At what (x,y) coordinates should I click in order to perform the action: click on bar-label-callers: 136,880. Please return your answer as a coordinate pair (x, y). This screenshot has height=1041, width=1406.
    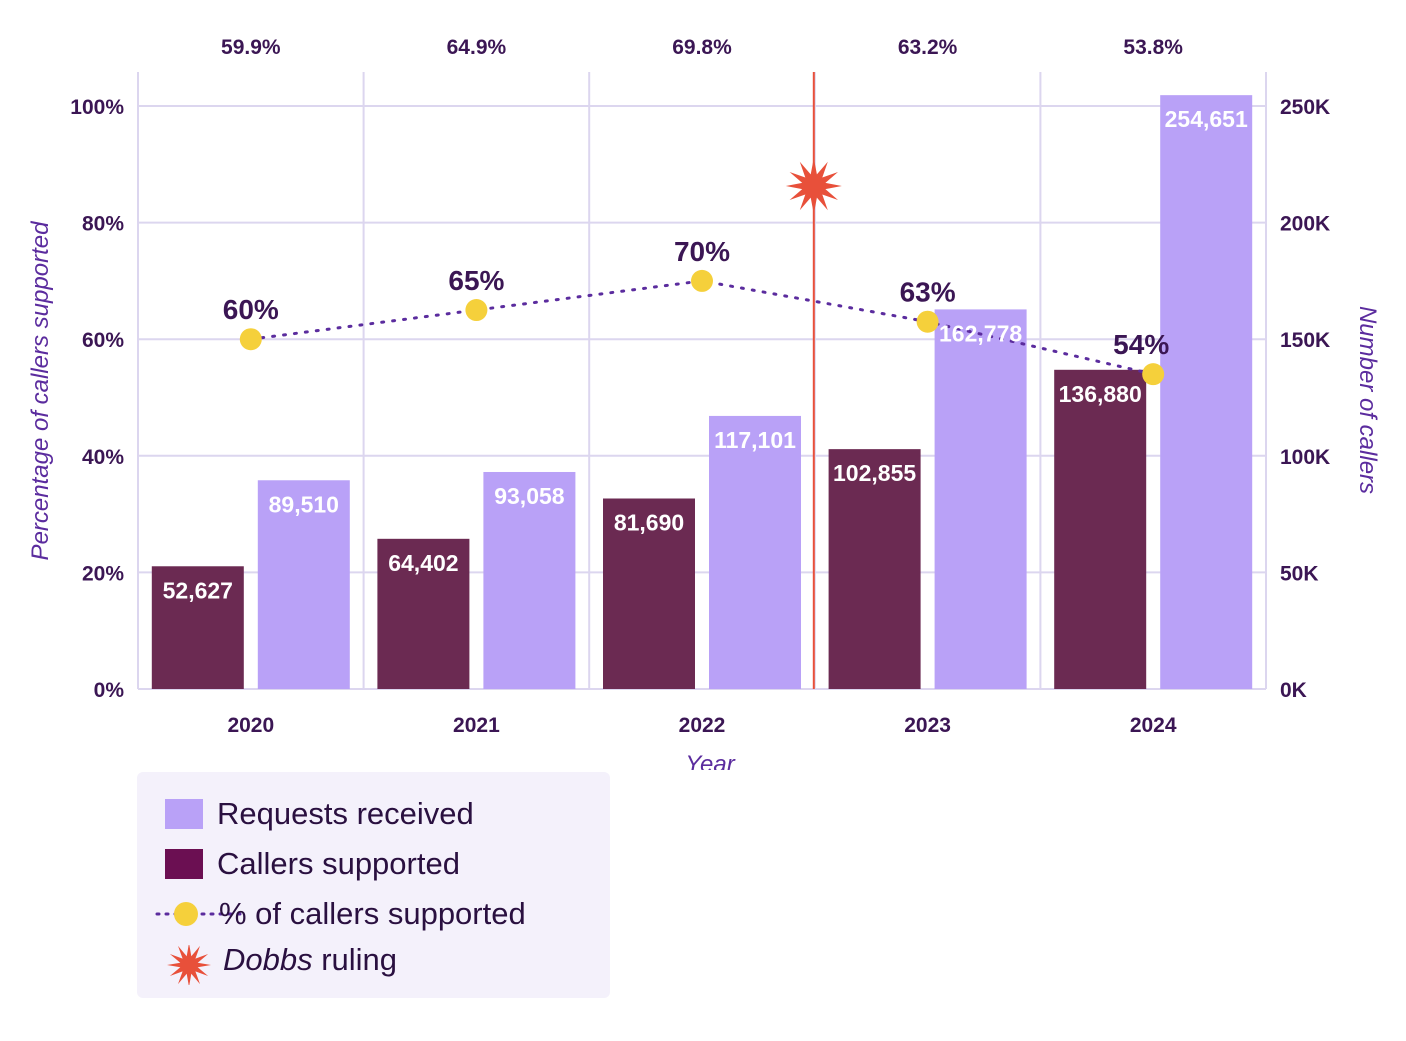
    Looking at the image, I should click on (1100, 394).